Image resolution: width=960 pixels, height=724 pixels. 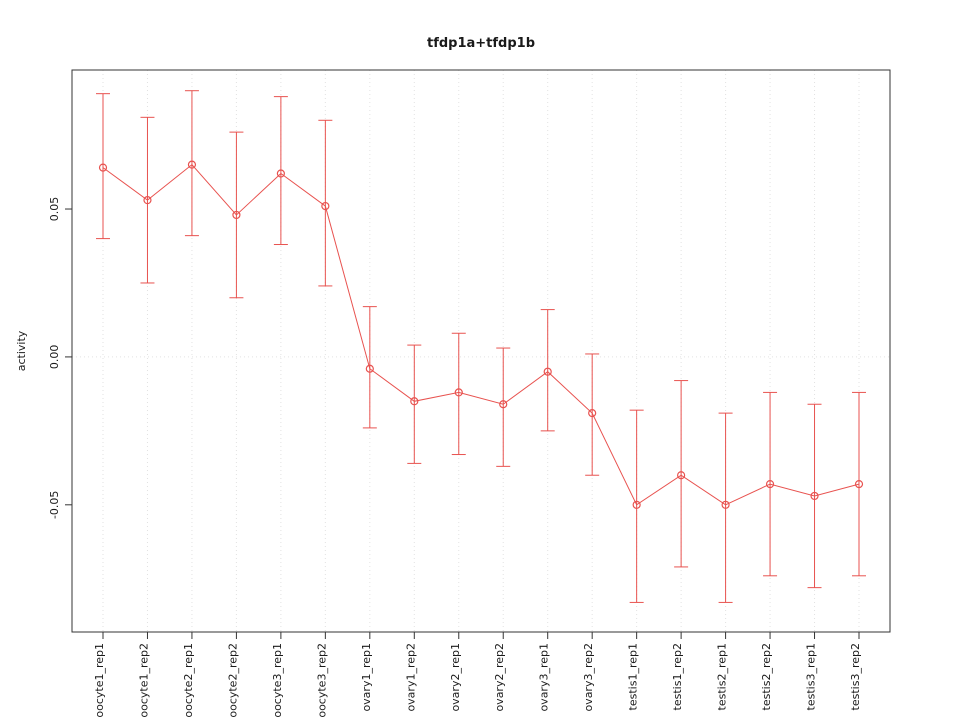 I want to click on x-tick-label: oocyte3_rep1, so click(x=277, y=680).